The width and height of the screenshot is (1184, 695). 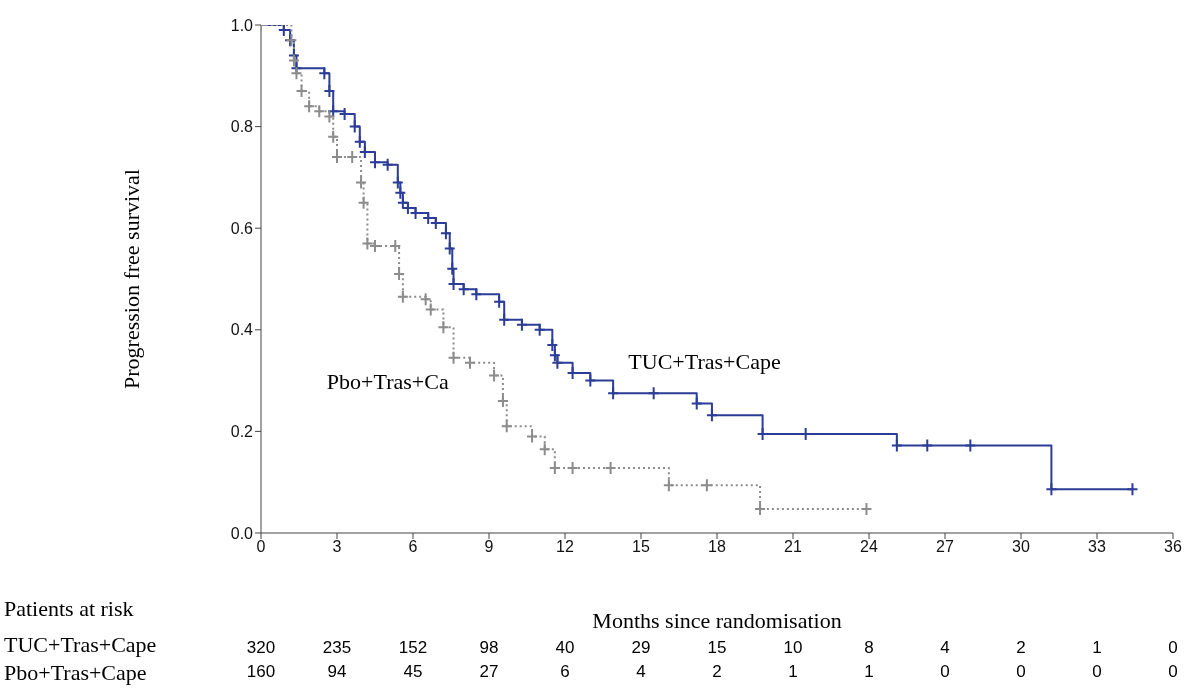 What do you see at coordinates (413, 547) in the screenshot?
I see `x-tick-label: 6` at bounding box center [413, 547].